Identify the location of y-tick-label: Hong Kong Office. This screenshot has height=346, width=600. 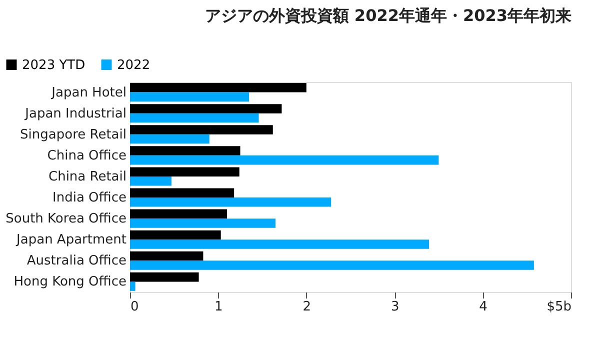
(70, 282).